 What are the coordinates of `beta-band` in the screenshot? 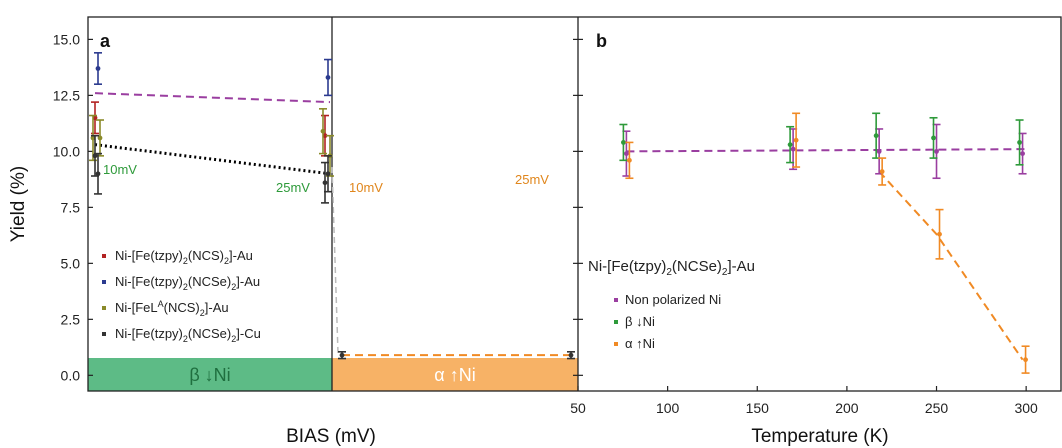 It's located at (210, 374).